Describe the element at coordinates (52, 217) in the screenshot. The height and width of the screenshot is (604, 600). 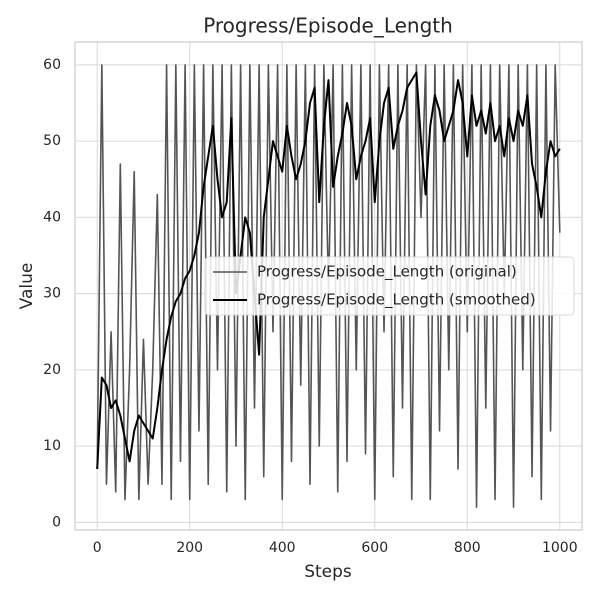
I see `y-tick-label: 40` at that location.